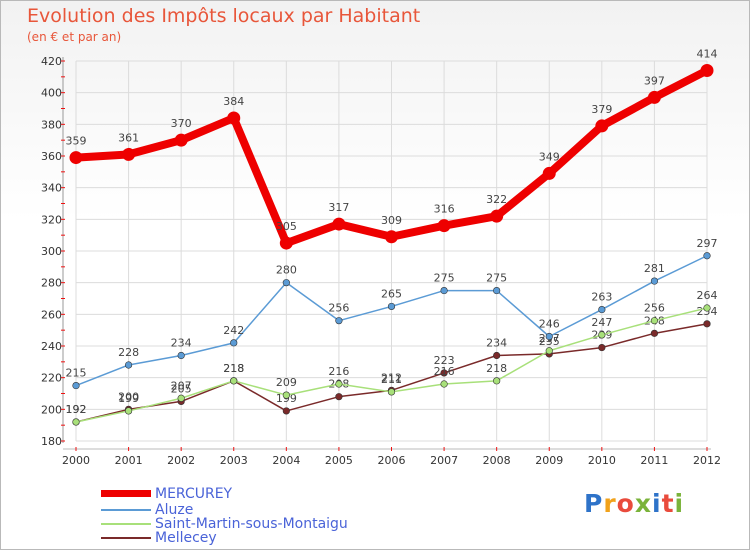  What do you see at coordinates (286, 460) in the screenshot?
I see `x-tick-label-2004: 2004` at bounding box center [286, 460].